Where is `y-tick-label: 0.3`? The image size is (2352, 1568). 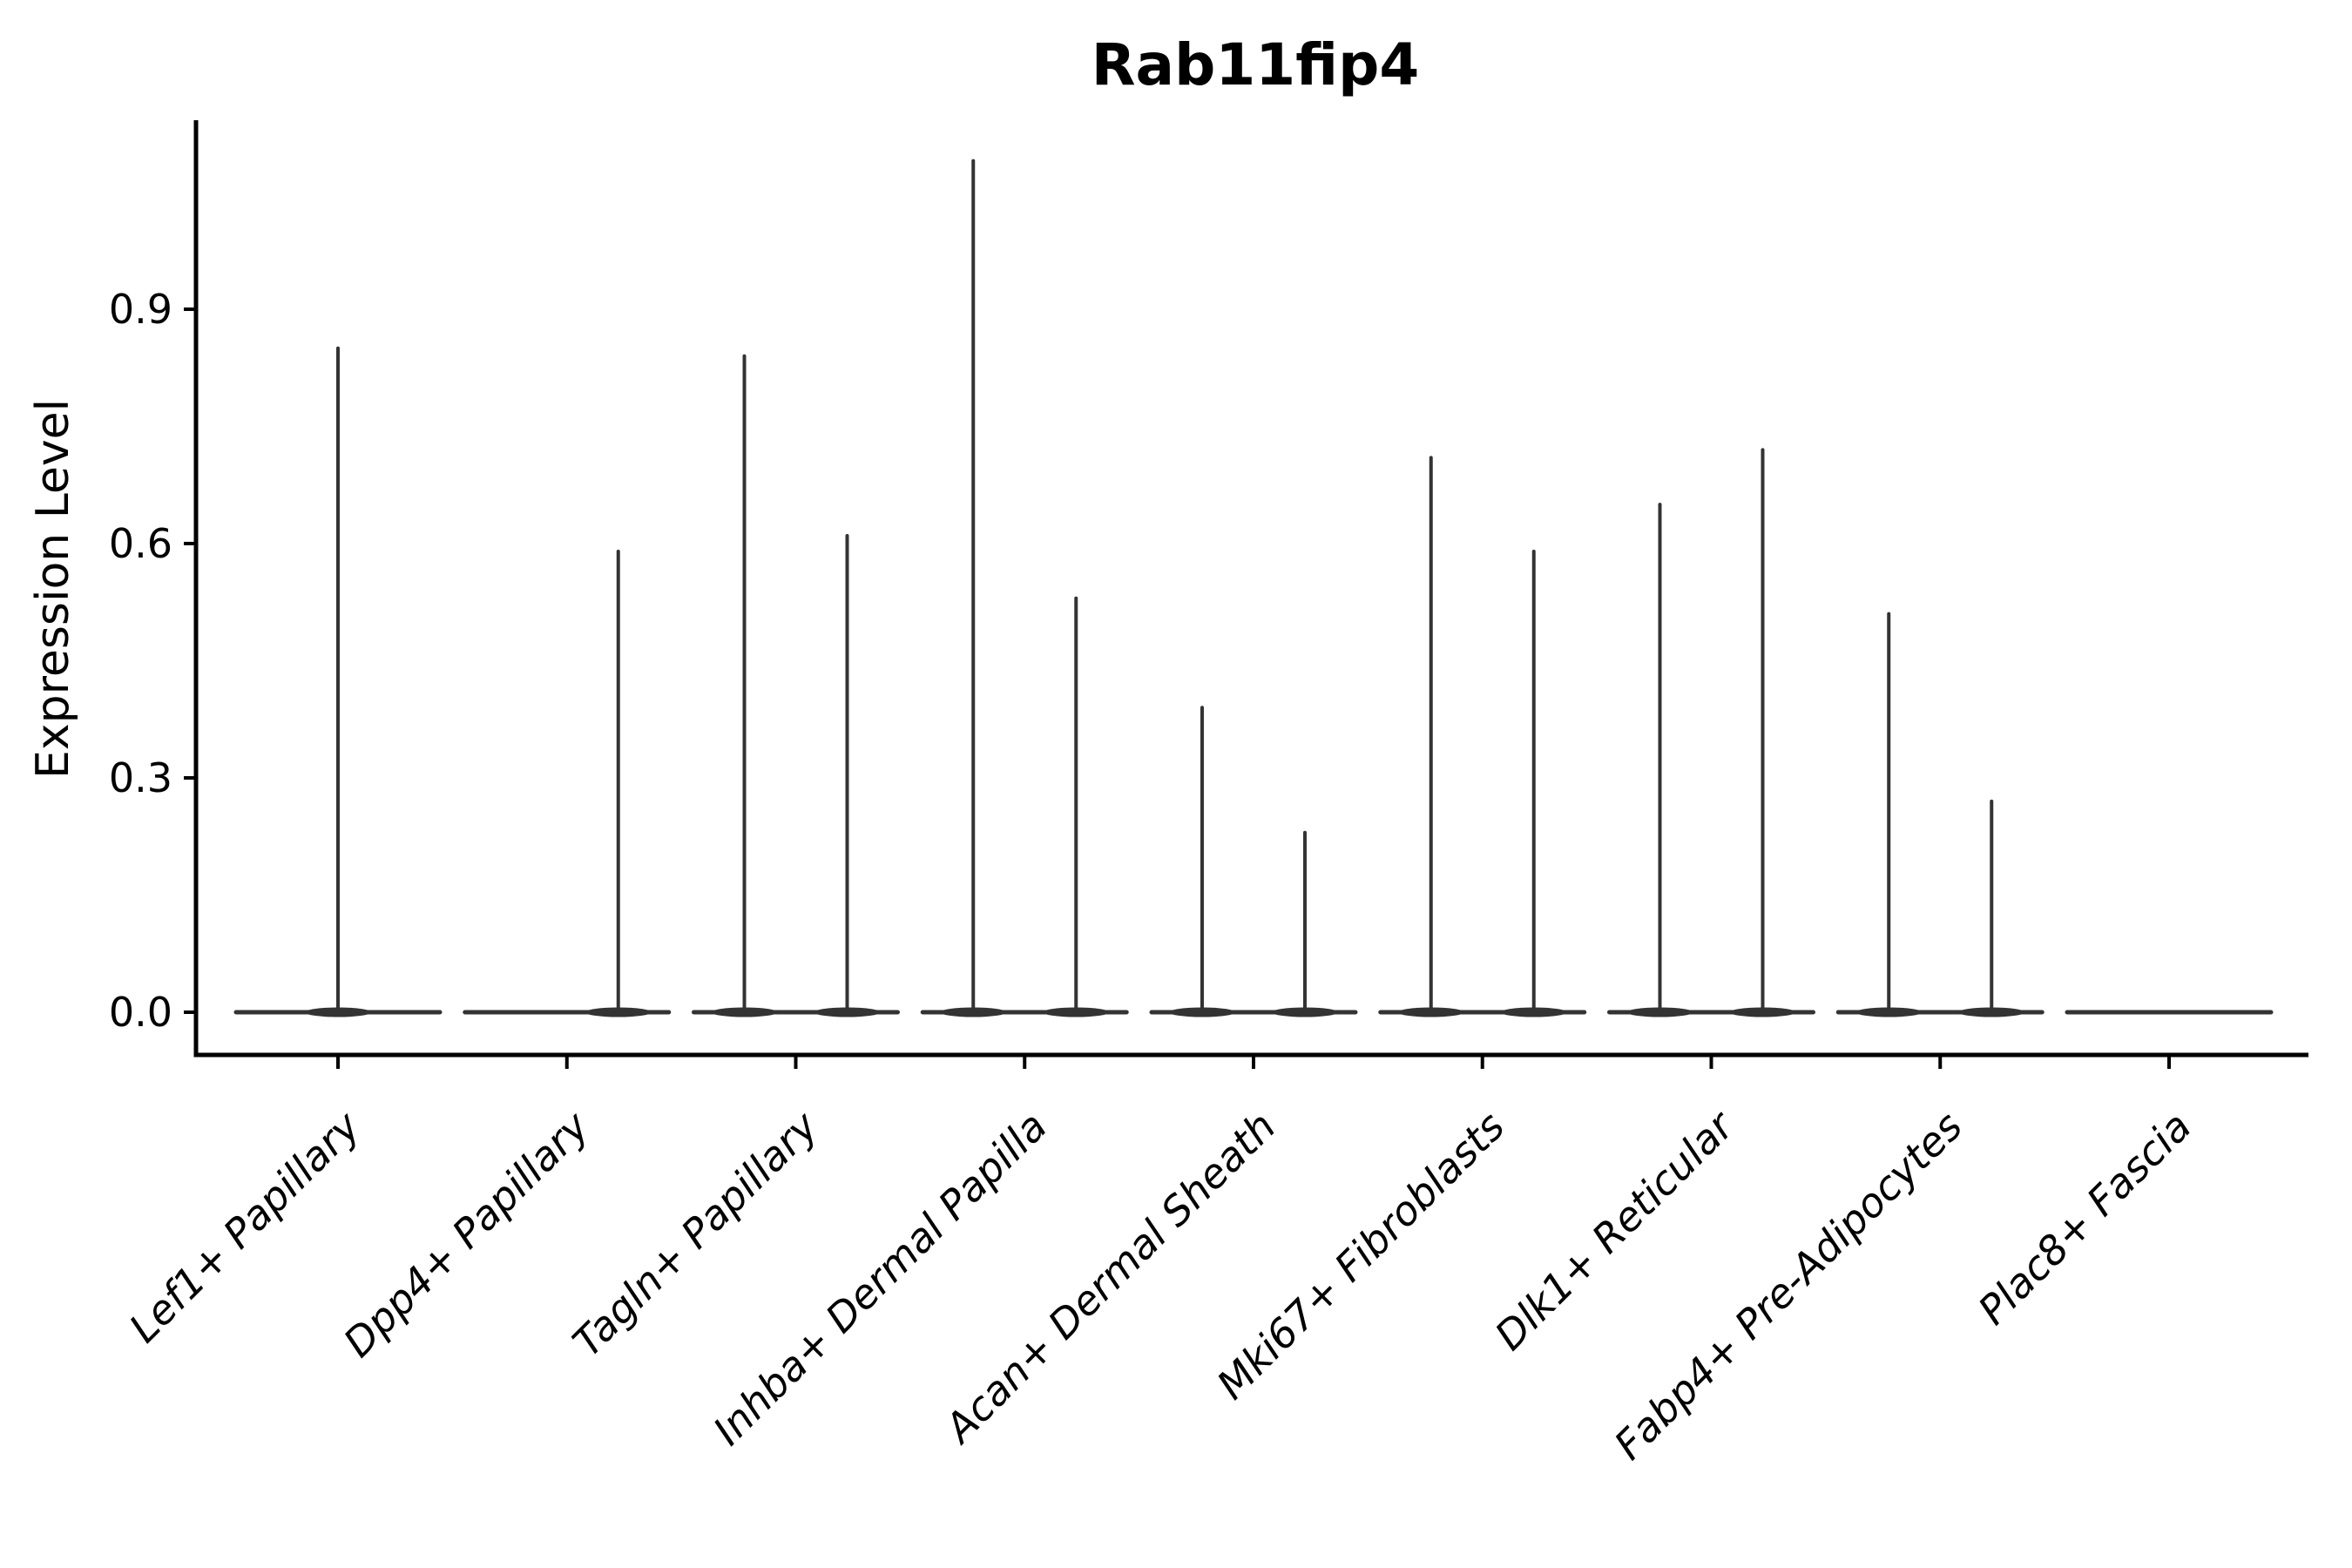
y-tick-label: 0.3 is located at coordinates (140, 777).